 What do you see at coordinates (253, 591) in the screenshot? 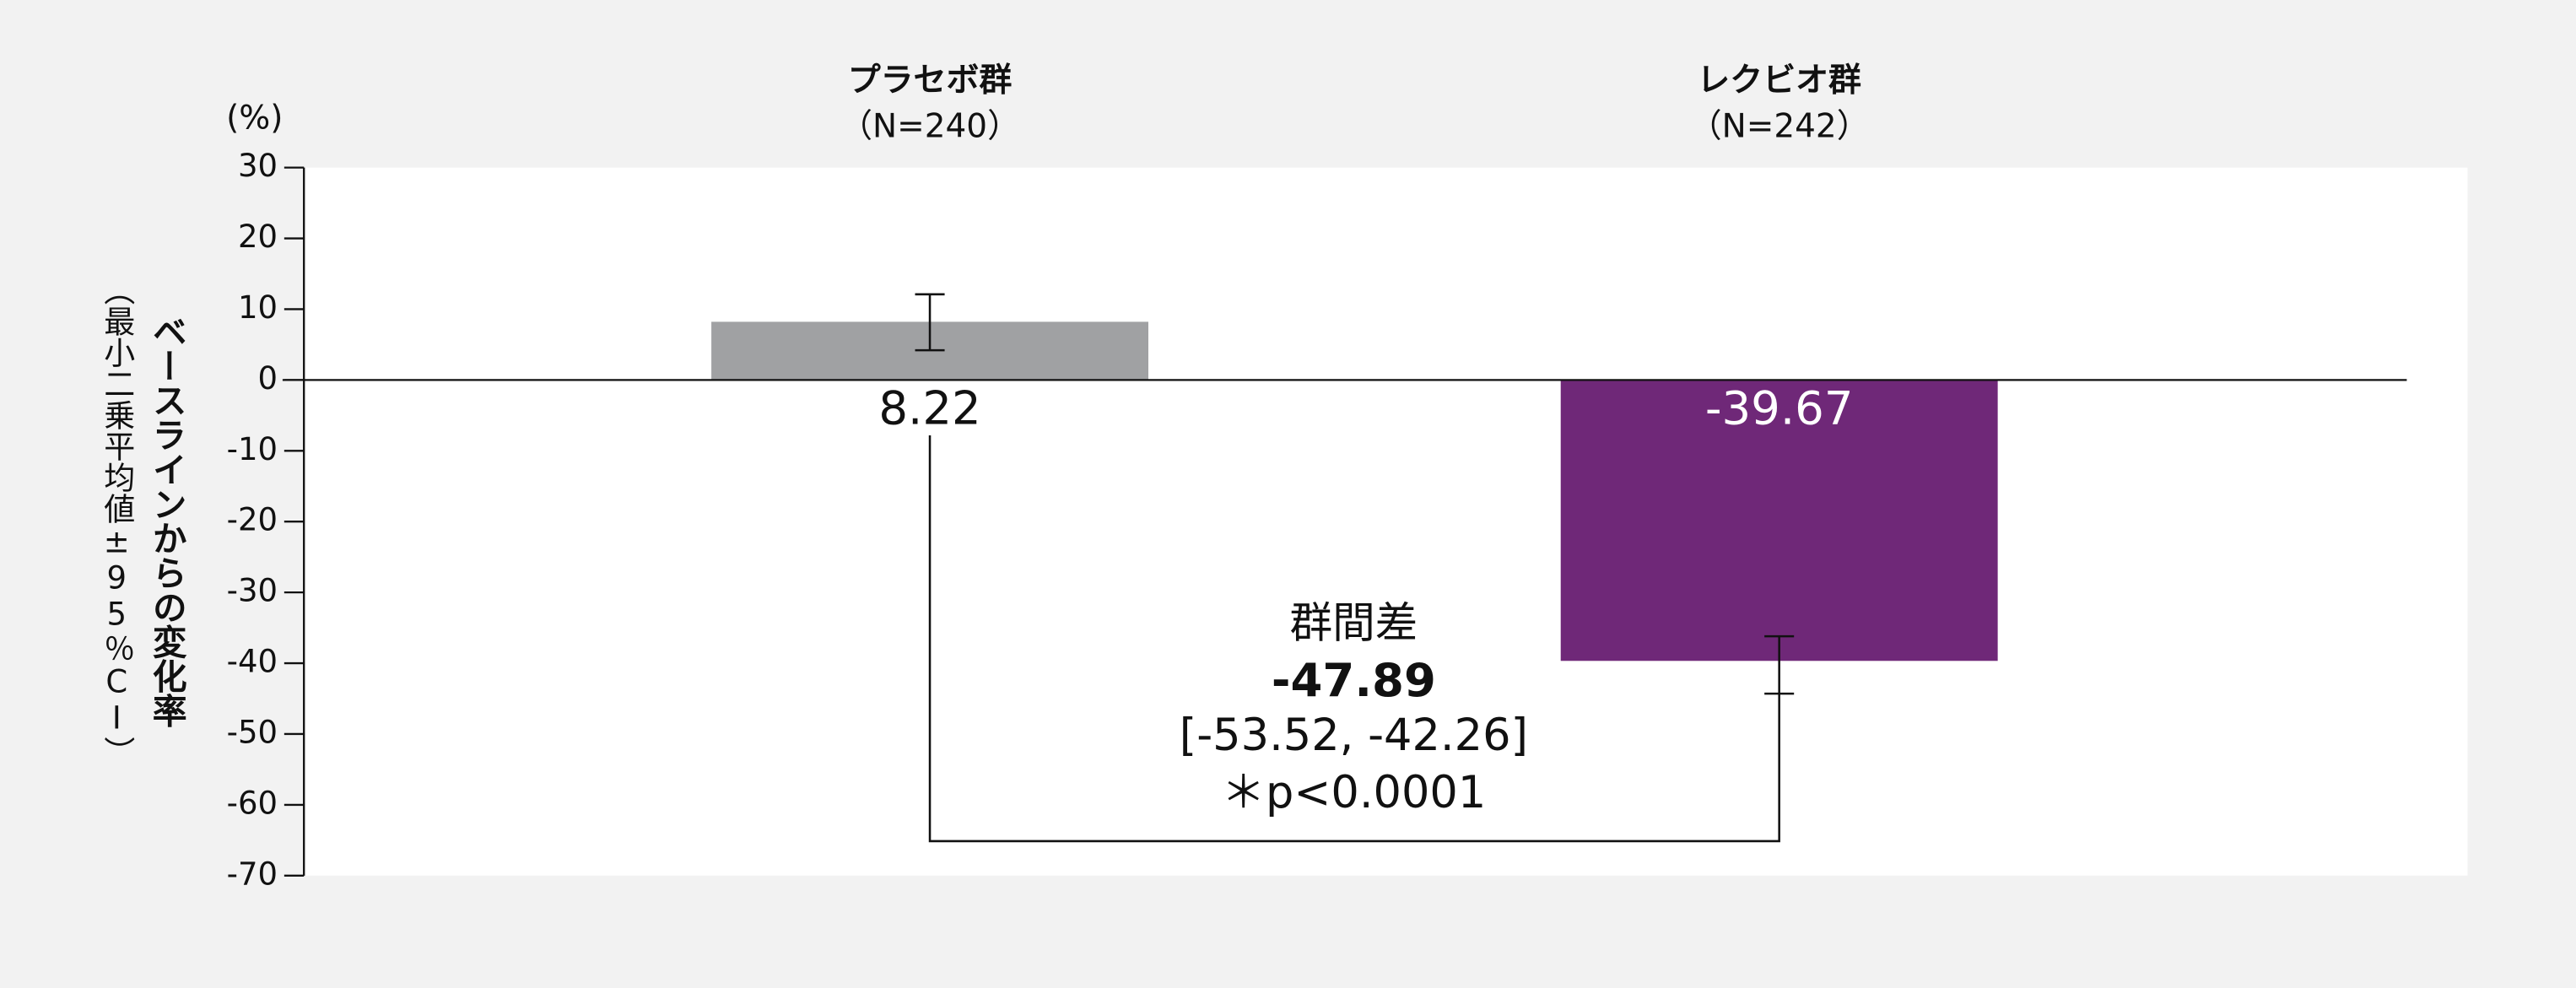
I see `y-tick-label: -30` at bounding box center [253, 591].